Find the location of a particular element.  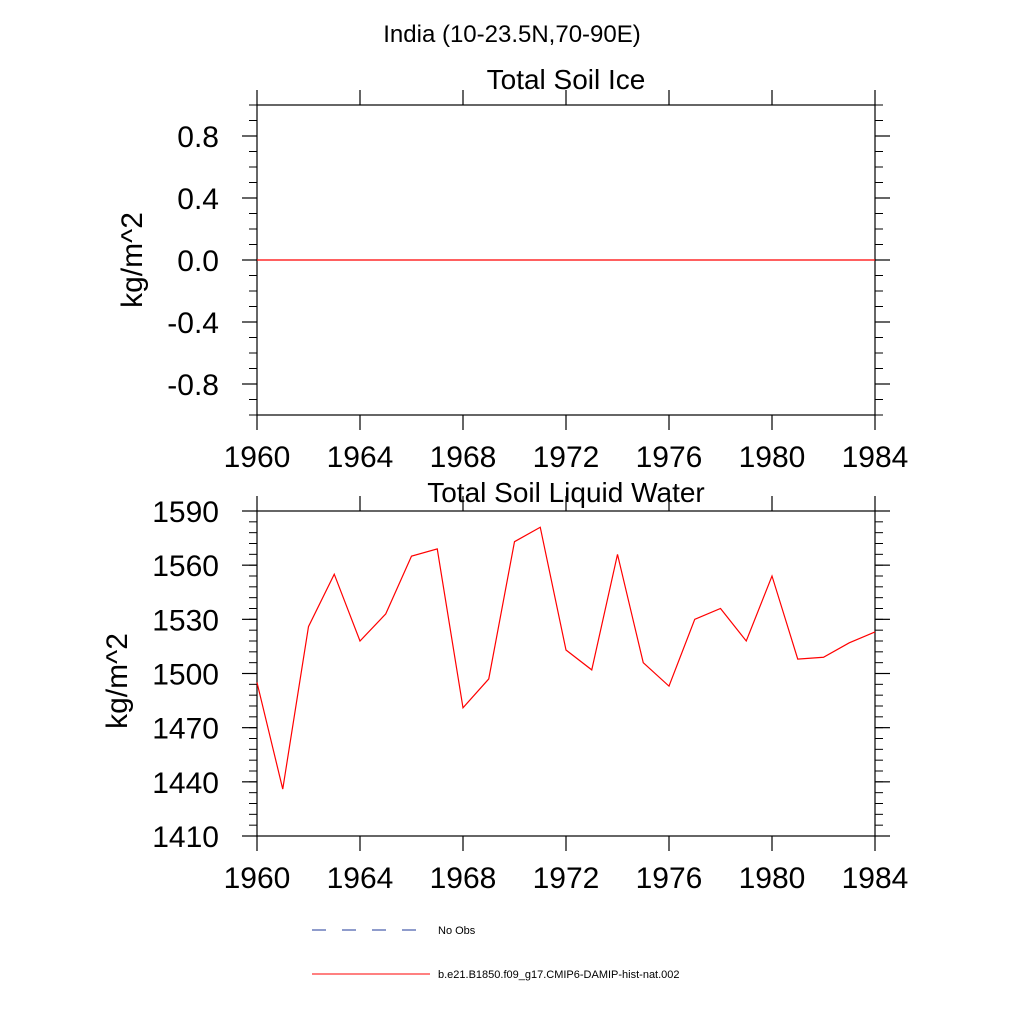

panel-1-title: Total Soil Ice is located at coordinates (566, 79).